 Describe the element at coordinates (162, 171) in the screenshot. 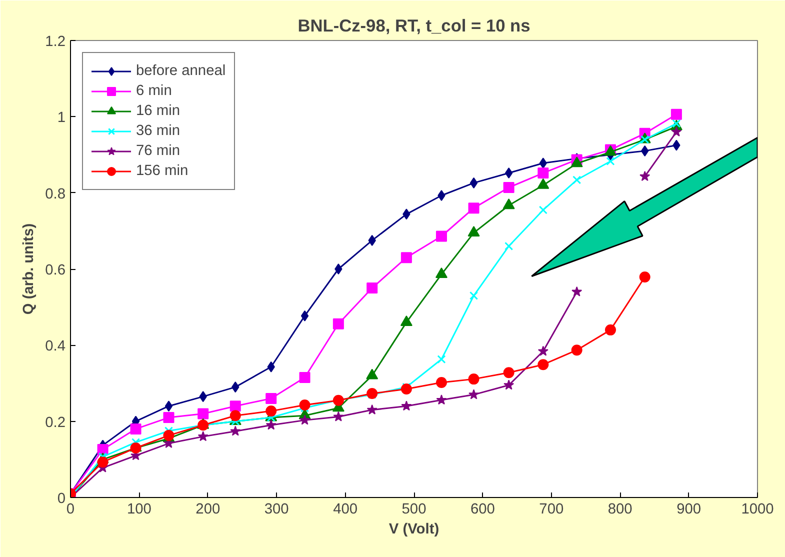

I see `legend-label: 156 min` at that location.